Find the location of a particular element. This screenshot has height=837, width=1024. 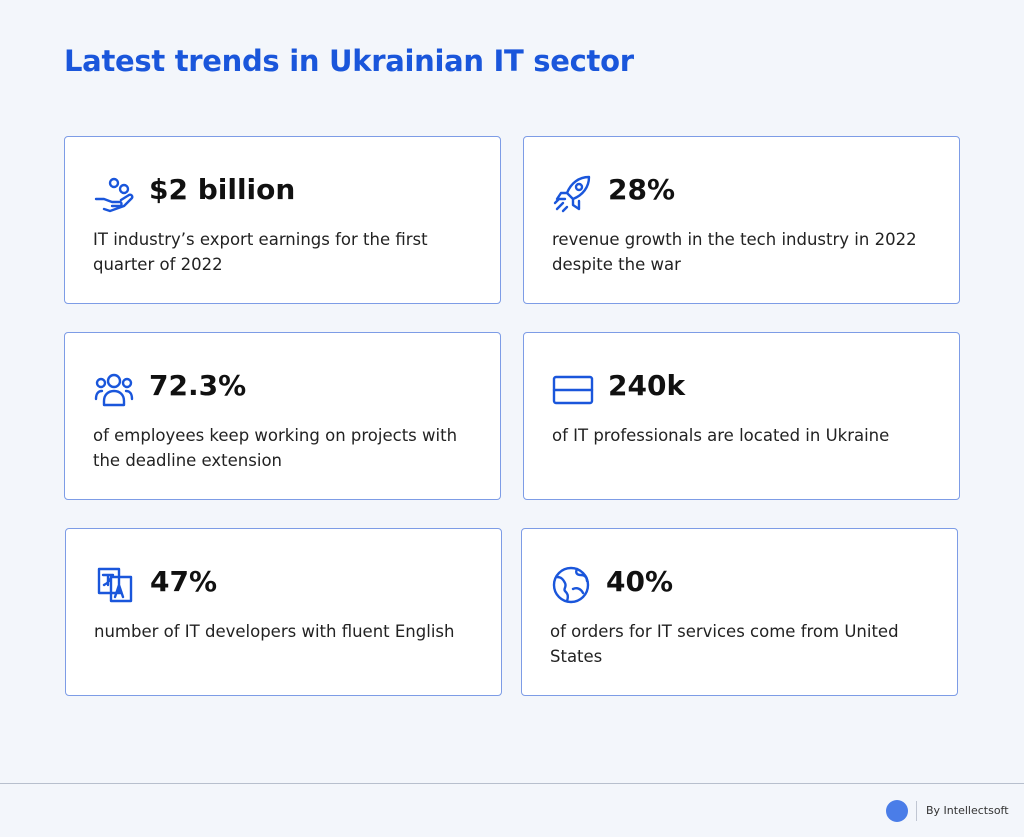

stat: $2 billion is located at coordinates (222, 189).